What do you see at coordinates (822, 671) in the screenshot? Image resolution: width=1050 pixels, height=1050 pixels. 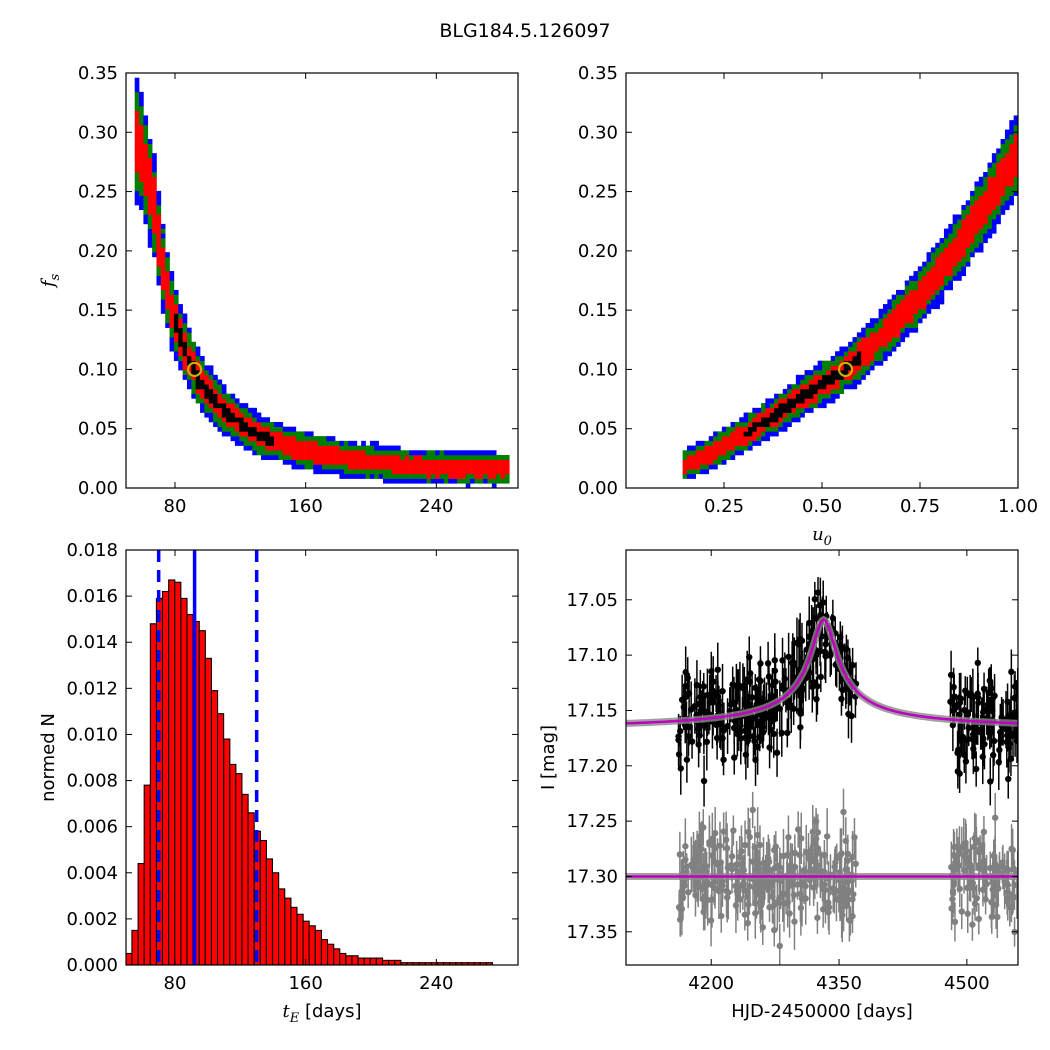 I see `model-curve` at bounding box center [822, 671].